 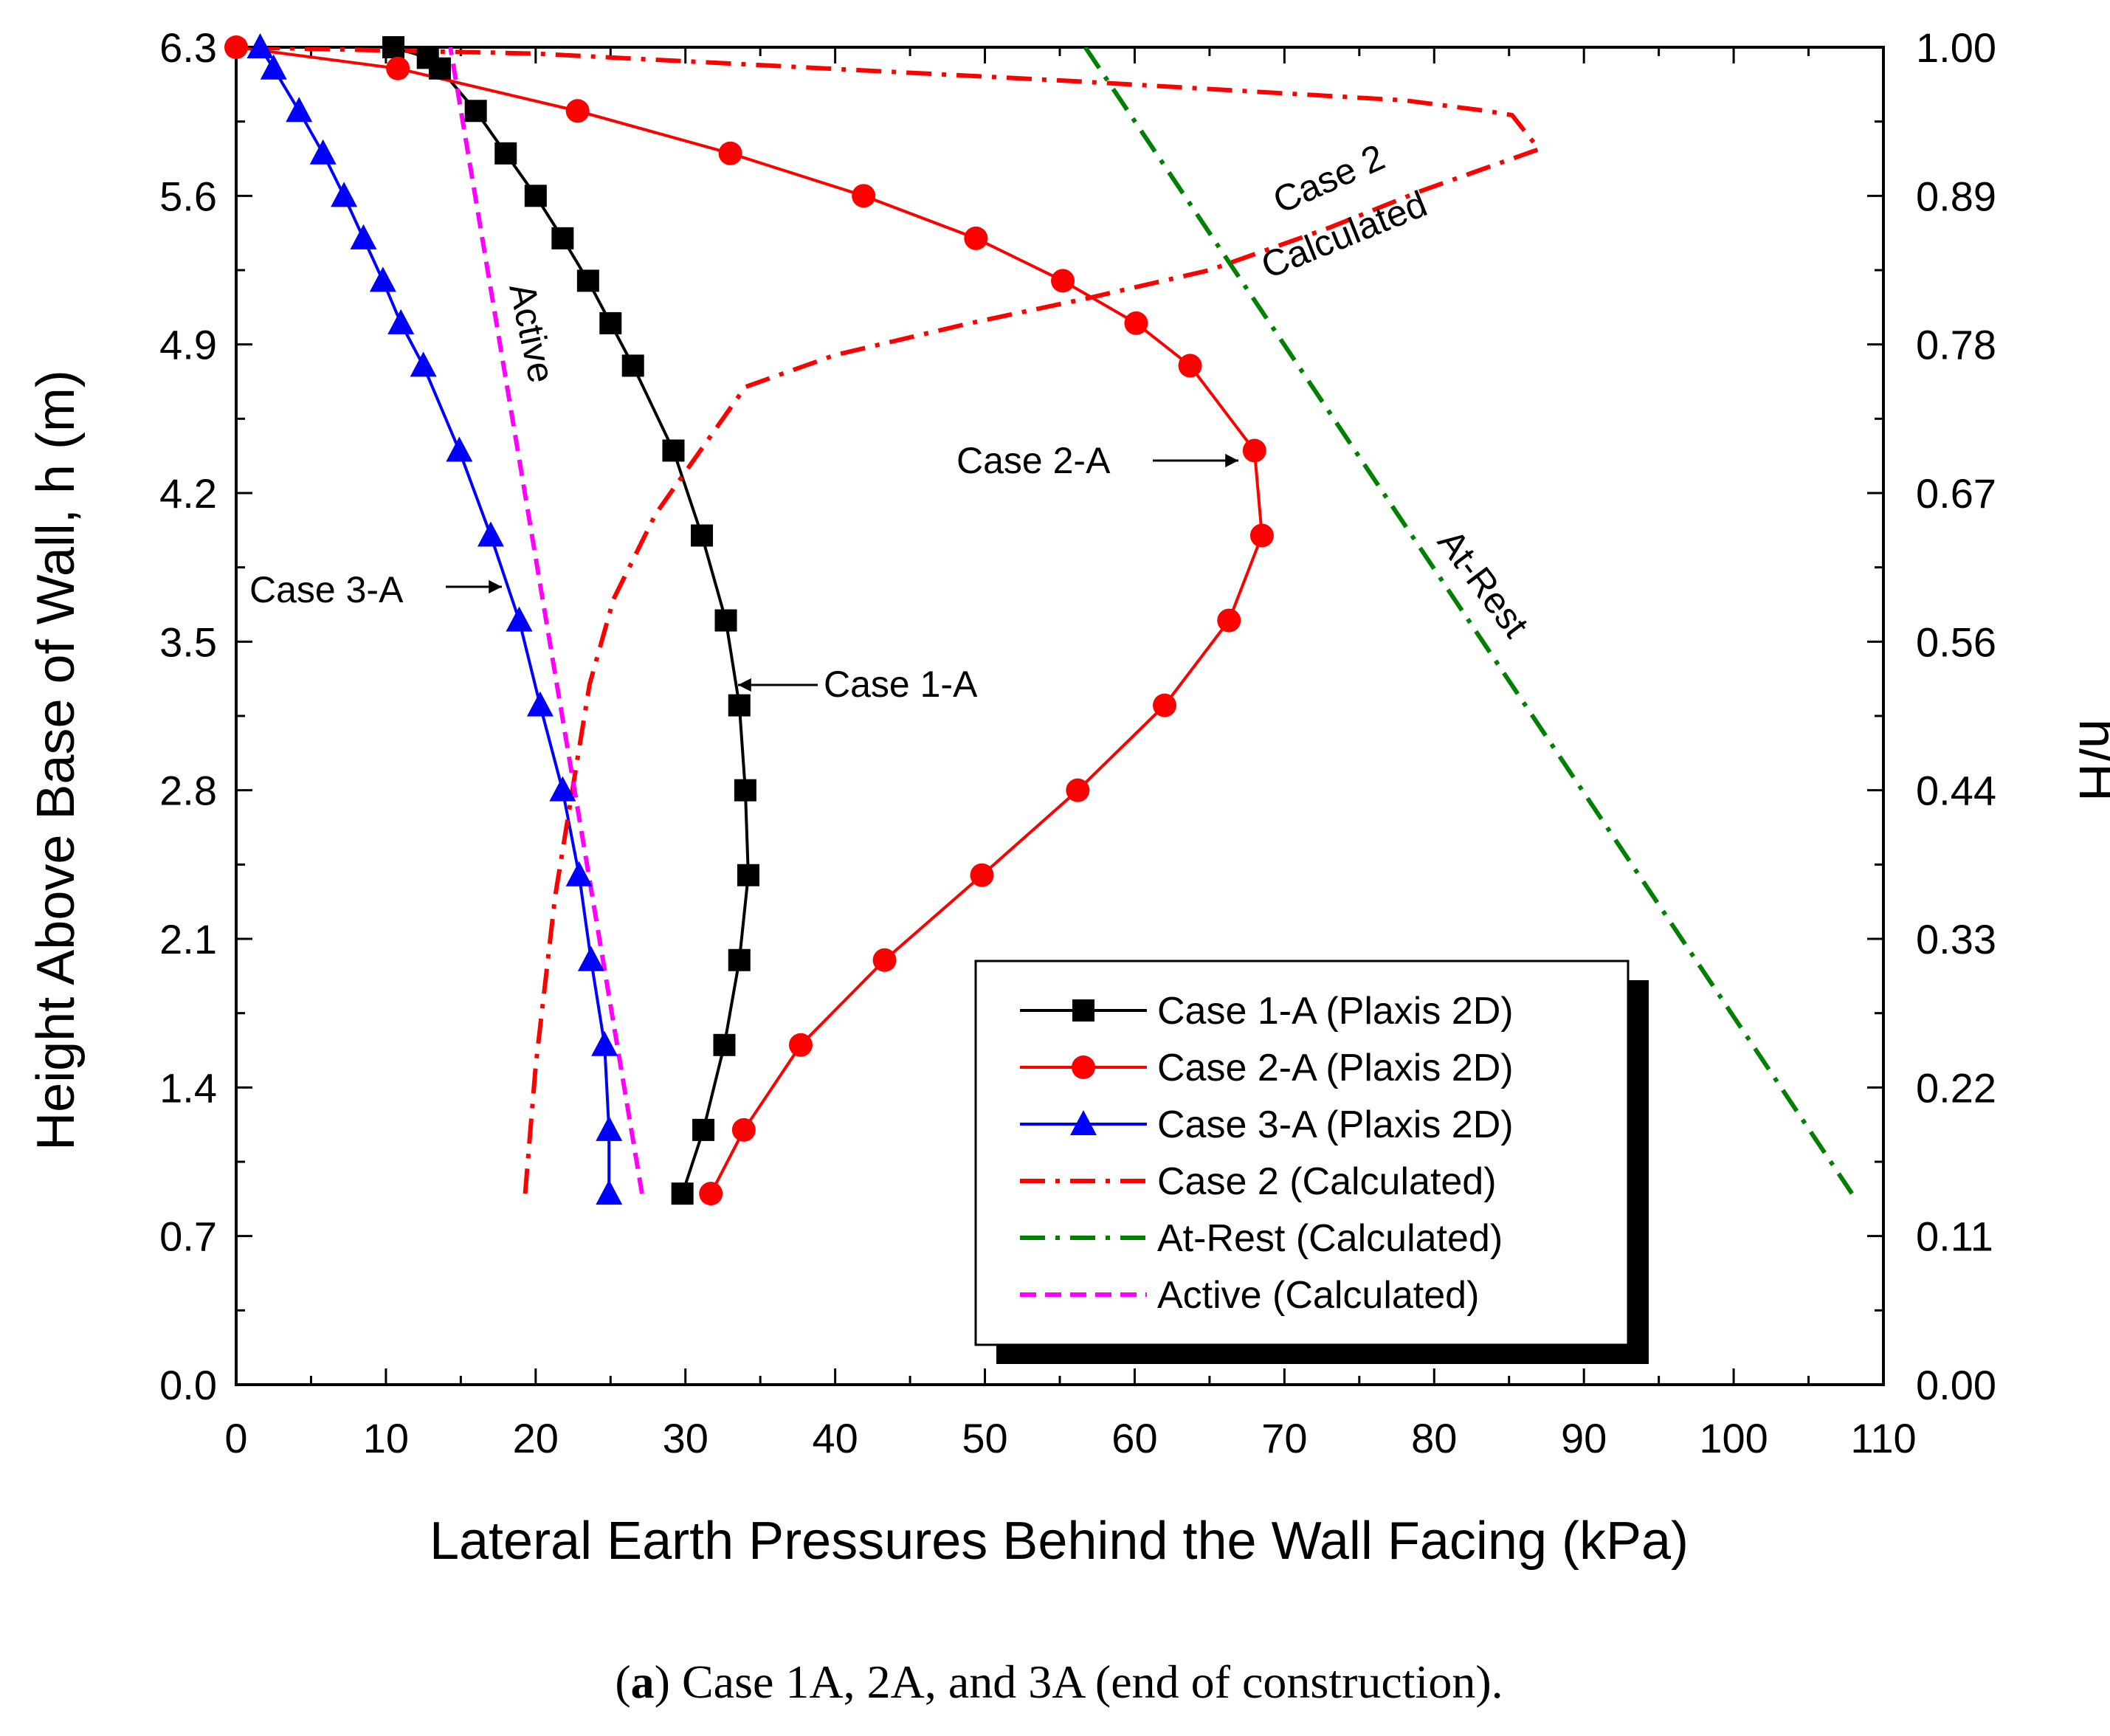 What do you see at coordinates (835, 1438) in the screenshot?
I see `x-tick-label: 40` at bounding box center [835, 1438].